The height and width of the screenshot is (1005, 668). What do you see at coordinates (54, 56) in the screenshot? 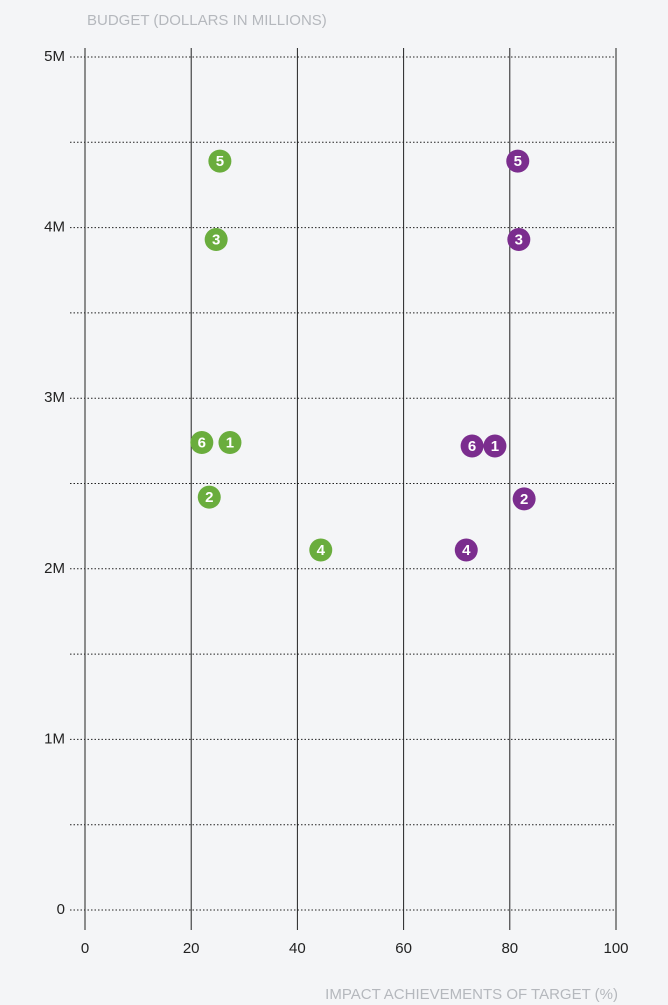
I see `y-tick-label: 5M` at bounding box center [54, 56].